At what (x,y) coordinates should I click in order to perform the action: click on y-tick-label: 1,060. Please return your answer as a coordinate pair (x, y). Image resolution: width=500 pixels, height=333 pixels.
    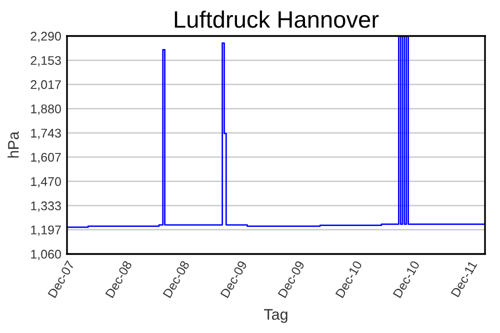
    Looking at the image, I should click on (46, 255).